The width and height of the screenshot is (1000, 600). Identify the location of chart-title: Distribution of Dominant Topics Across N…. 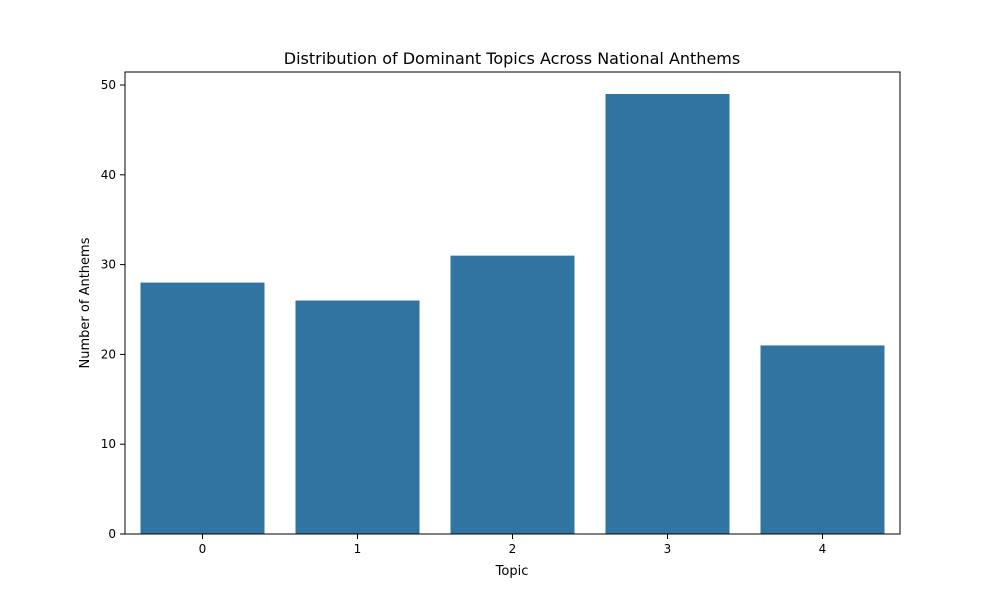
(512, 58).